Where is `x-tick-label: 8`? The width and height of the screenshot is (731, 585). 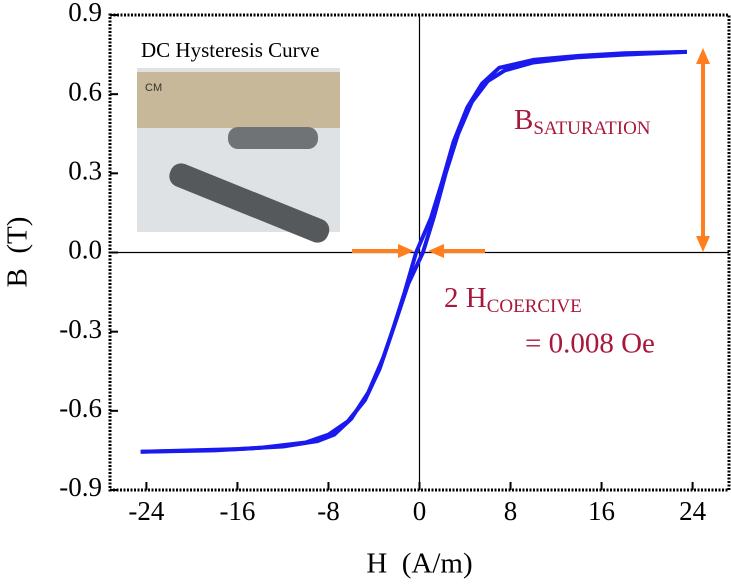 x-tick-label: 8 is located at coordinates (511, 511).